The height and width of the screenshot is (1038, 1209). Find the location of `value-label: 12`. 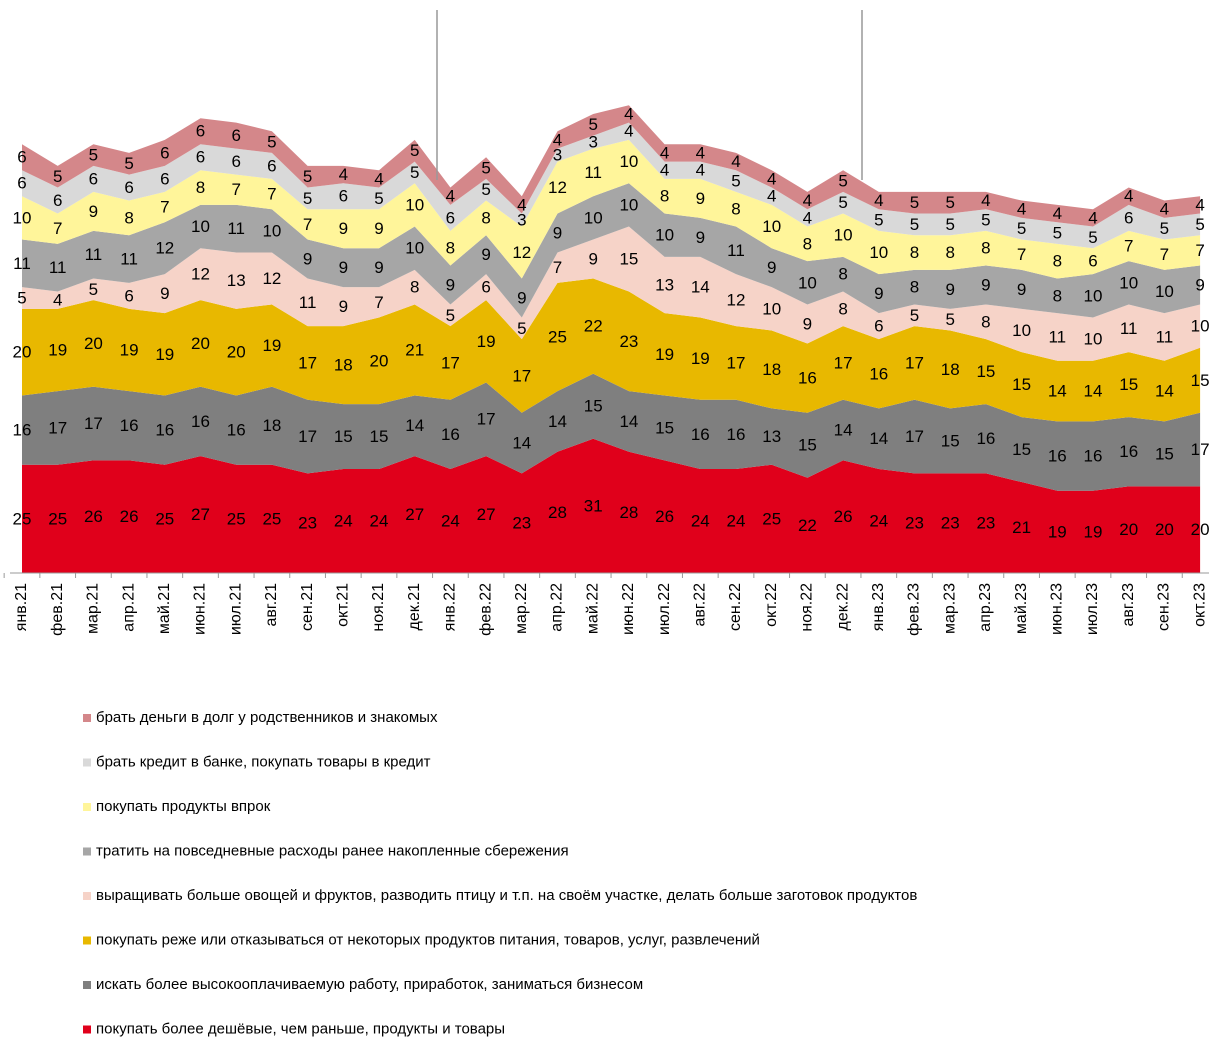

value-label: 12 is located at coordinates (200, 274).